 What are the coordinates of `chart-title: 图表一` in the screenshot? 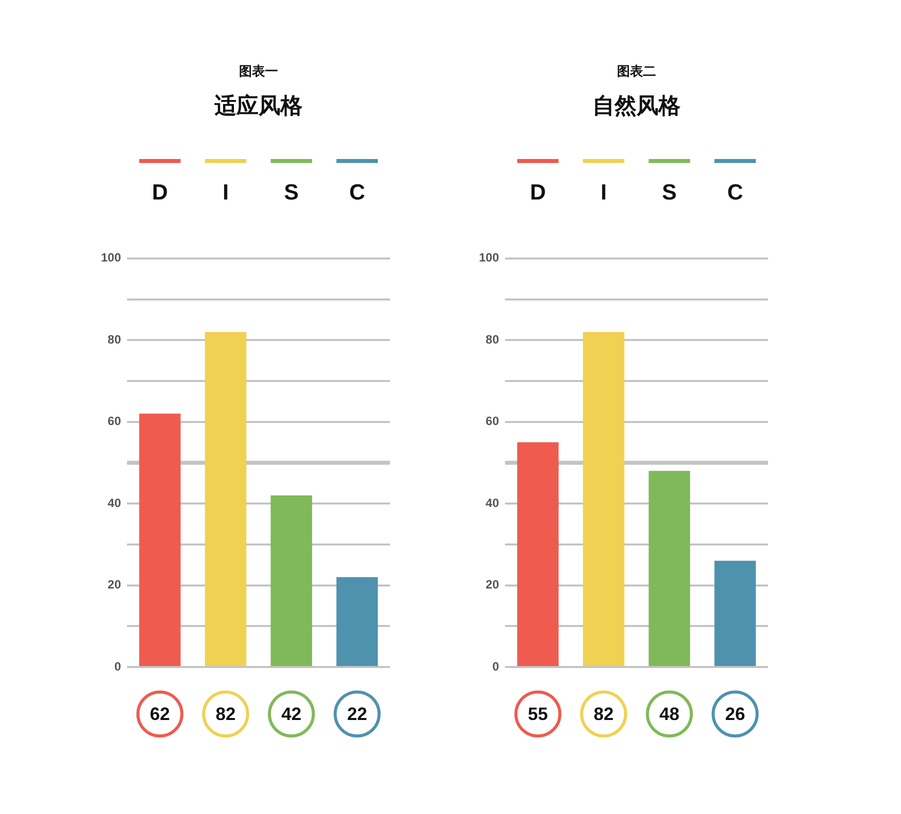 It's located at (258, 71).